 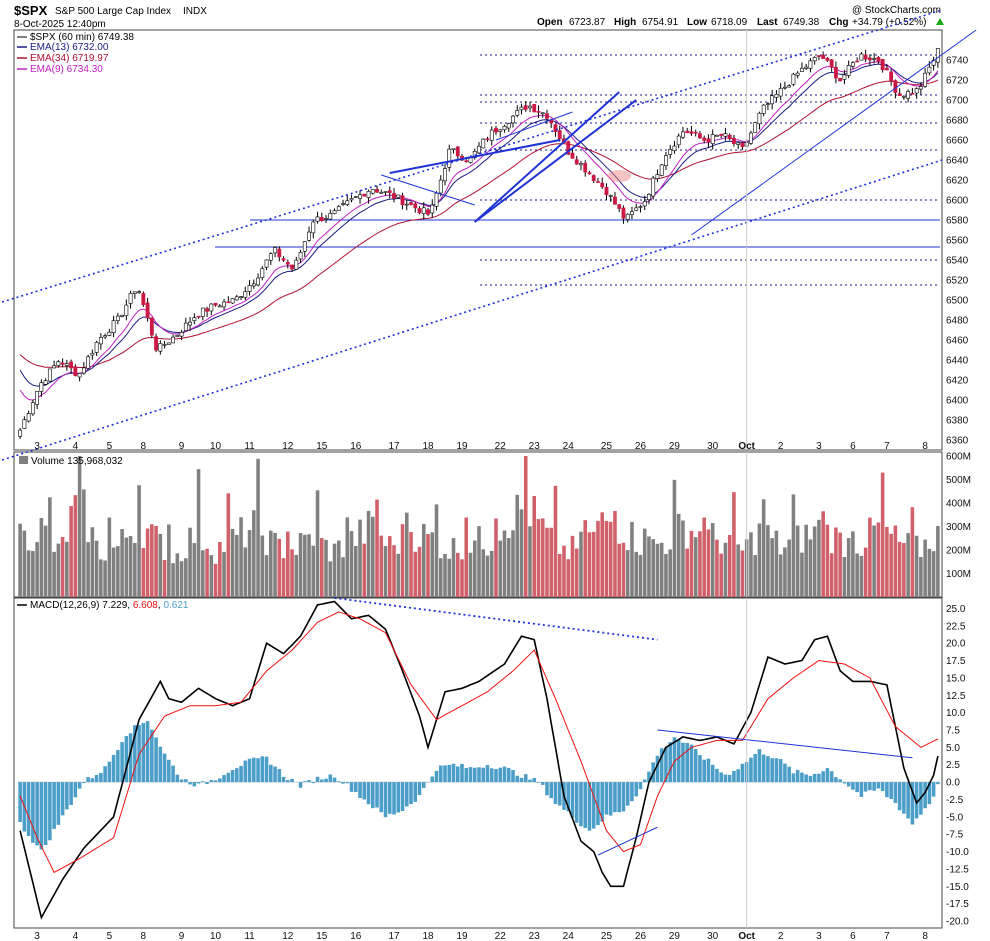 I want to click on macd-tick-label: 22.5, so click(x=956, y=626).